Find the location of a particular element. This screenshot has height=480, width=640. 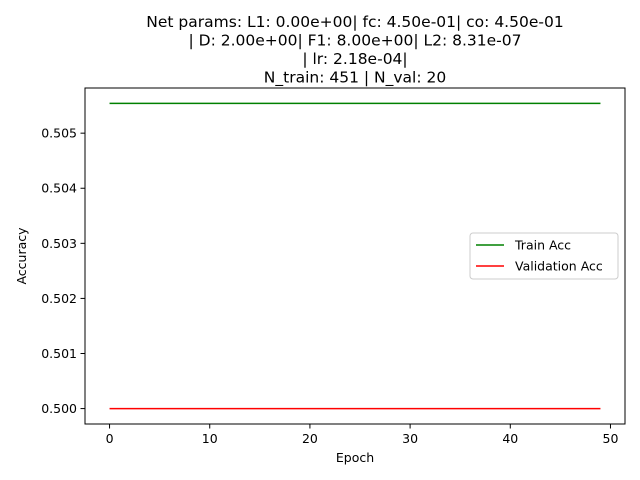

y-tick-label: 0.502 is located at coordinates (59, 298).